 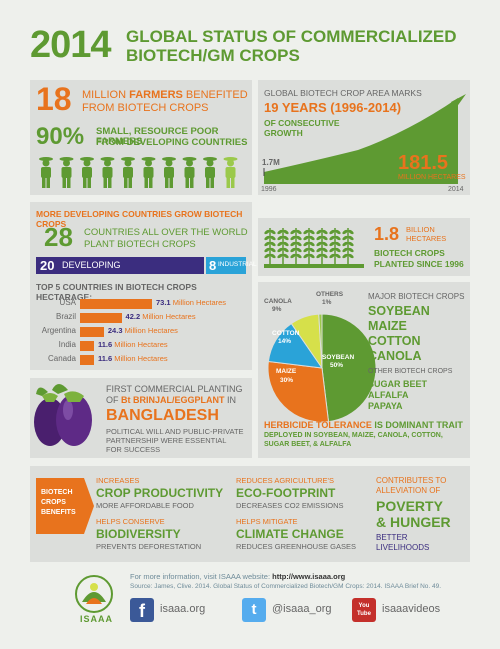 What do you see at coordinates (426, 238) in the screenshot?
I see `planted-unit2: HECTARES` at bounding box center [426, 238].